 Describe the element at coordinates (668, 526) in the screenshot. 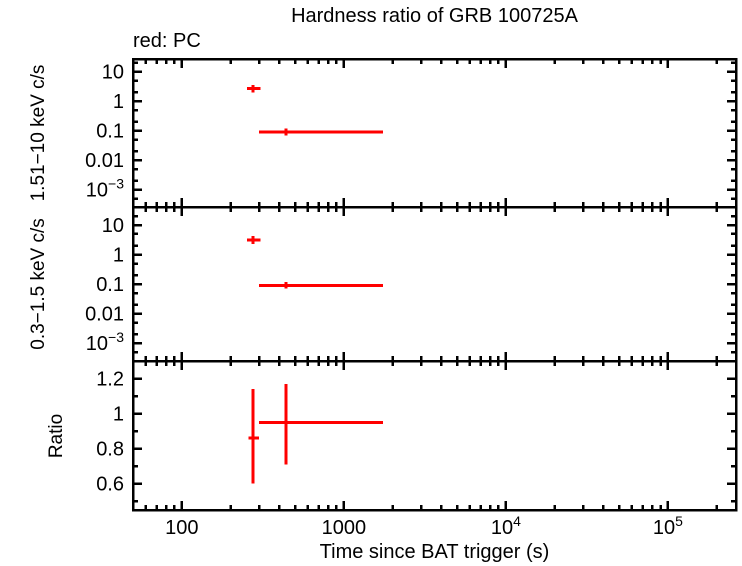

I see `x-tick-label: 10⁵` at that location.